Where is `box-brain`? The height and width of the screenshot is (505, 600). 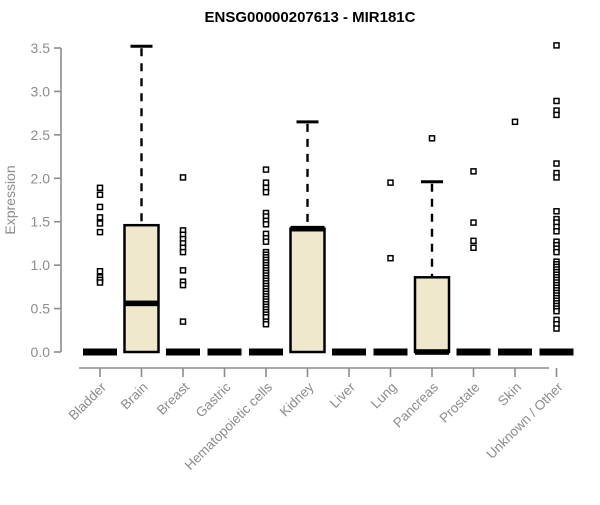 box-brain is located at coordinates (141, 288).